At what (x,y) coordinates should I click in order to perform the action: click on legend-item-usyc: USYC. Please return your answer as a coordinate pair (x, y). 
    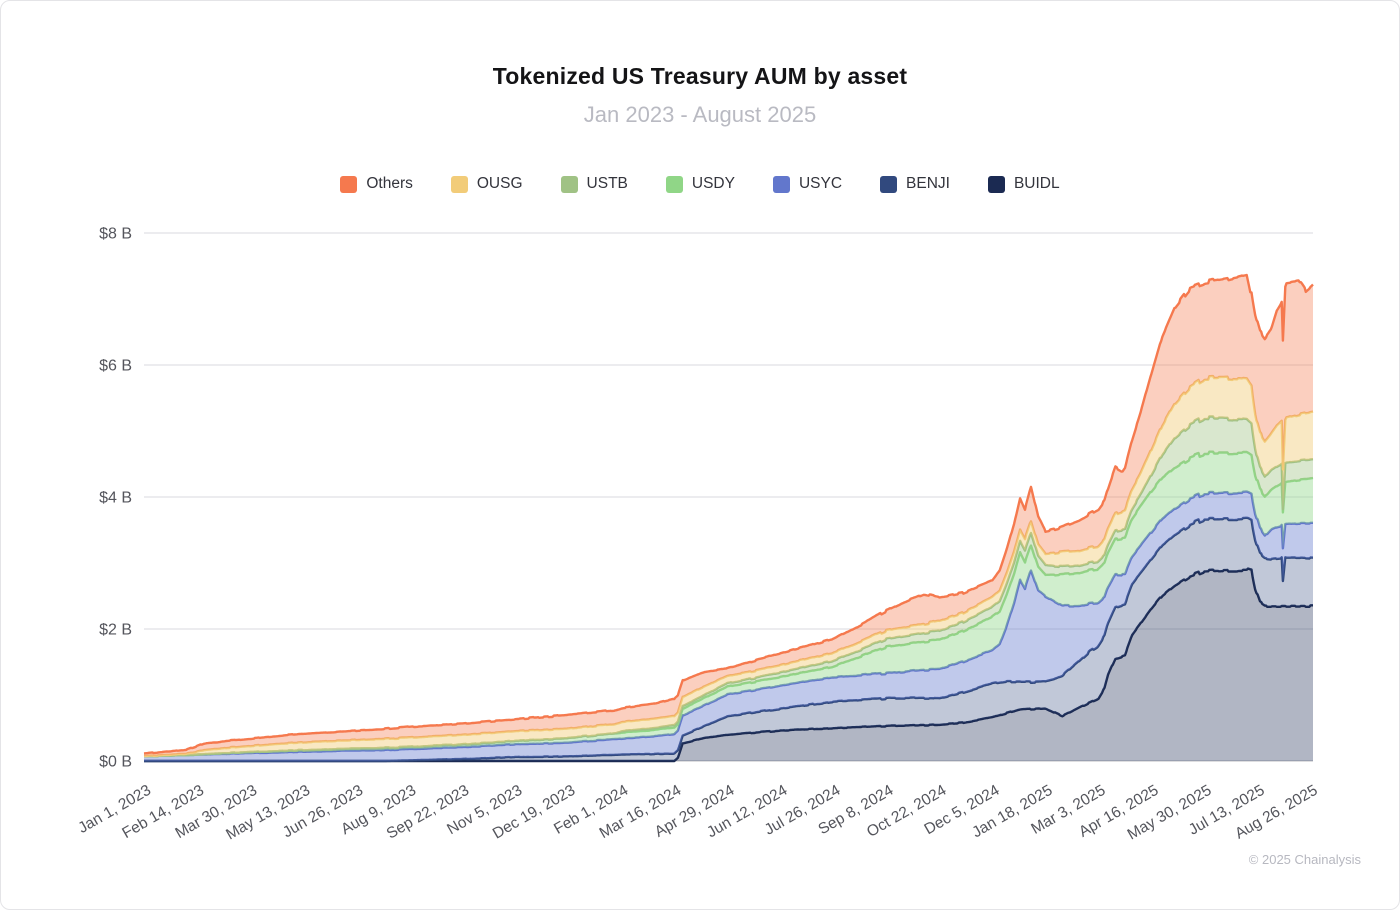
    Looking at the image, I should click on (807, 184).